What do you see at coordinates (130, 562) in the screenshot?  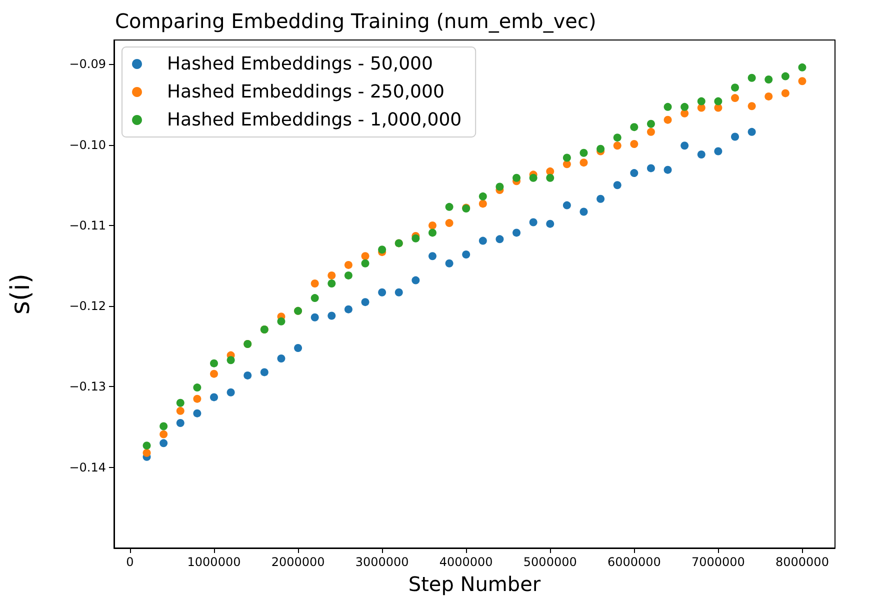 I see `x-tick-label: 0` at bounding box center [130, 562].